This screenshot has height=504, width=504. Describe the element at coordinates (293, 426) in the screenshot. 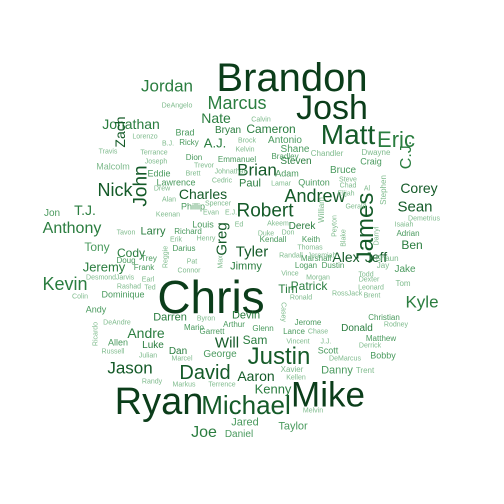

I see `word-taylor: Taylor` at that location.